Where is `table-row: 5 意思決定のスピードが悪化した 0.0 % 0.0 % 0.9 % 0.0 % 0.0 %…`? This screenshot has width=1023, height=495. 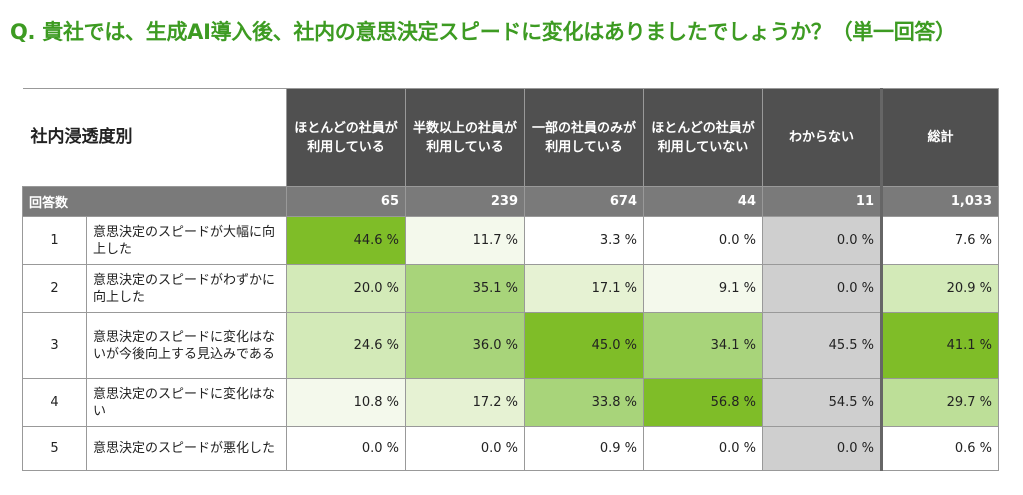
table-row: 5 意思決定のスピードが悪化した 0.0 % 0.0 % 0.9 % 0.0 % 0.0 %… is located at coordinates (510, 448).